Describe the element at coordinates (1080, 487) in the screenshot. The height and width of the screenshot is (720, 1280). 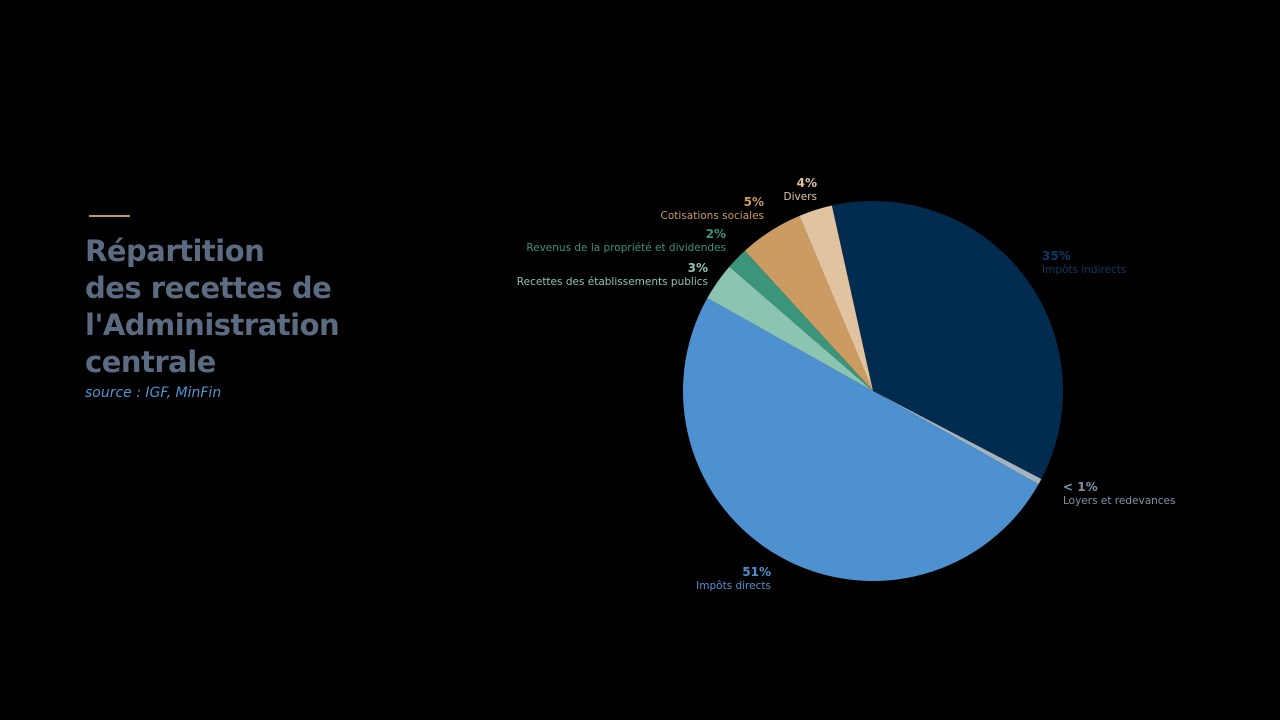
I see `pct: < 1%` at that location.